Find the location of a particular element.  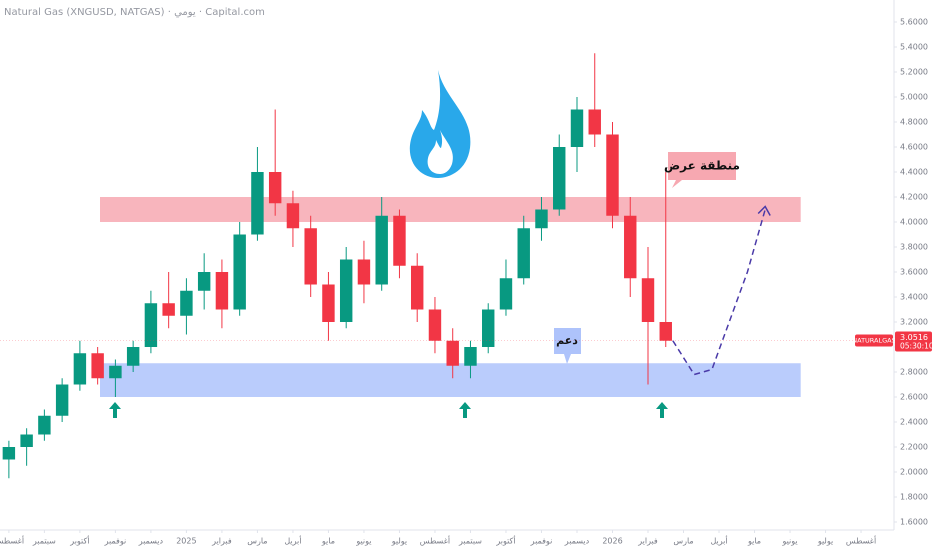

y-tick-label: 3.4000 is located at coordinates (914, 297).